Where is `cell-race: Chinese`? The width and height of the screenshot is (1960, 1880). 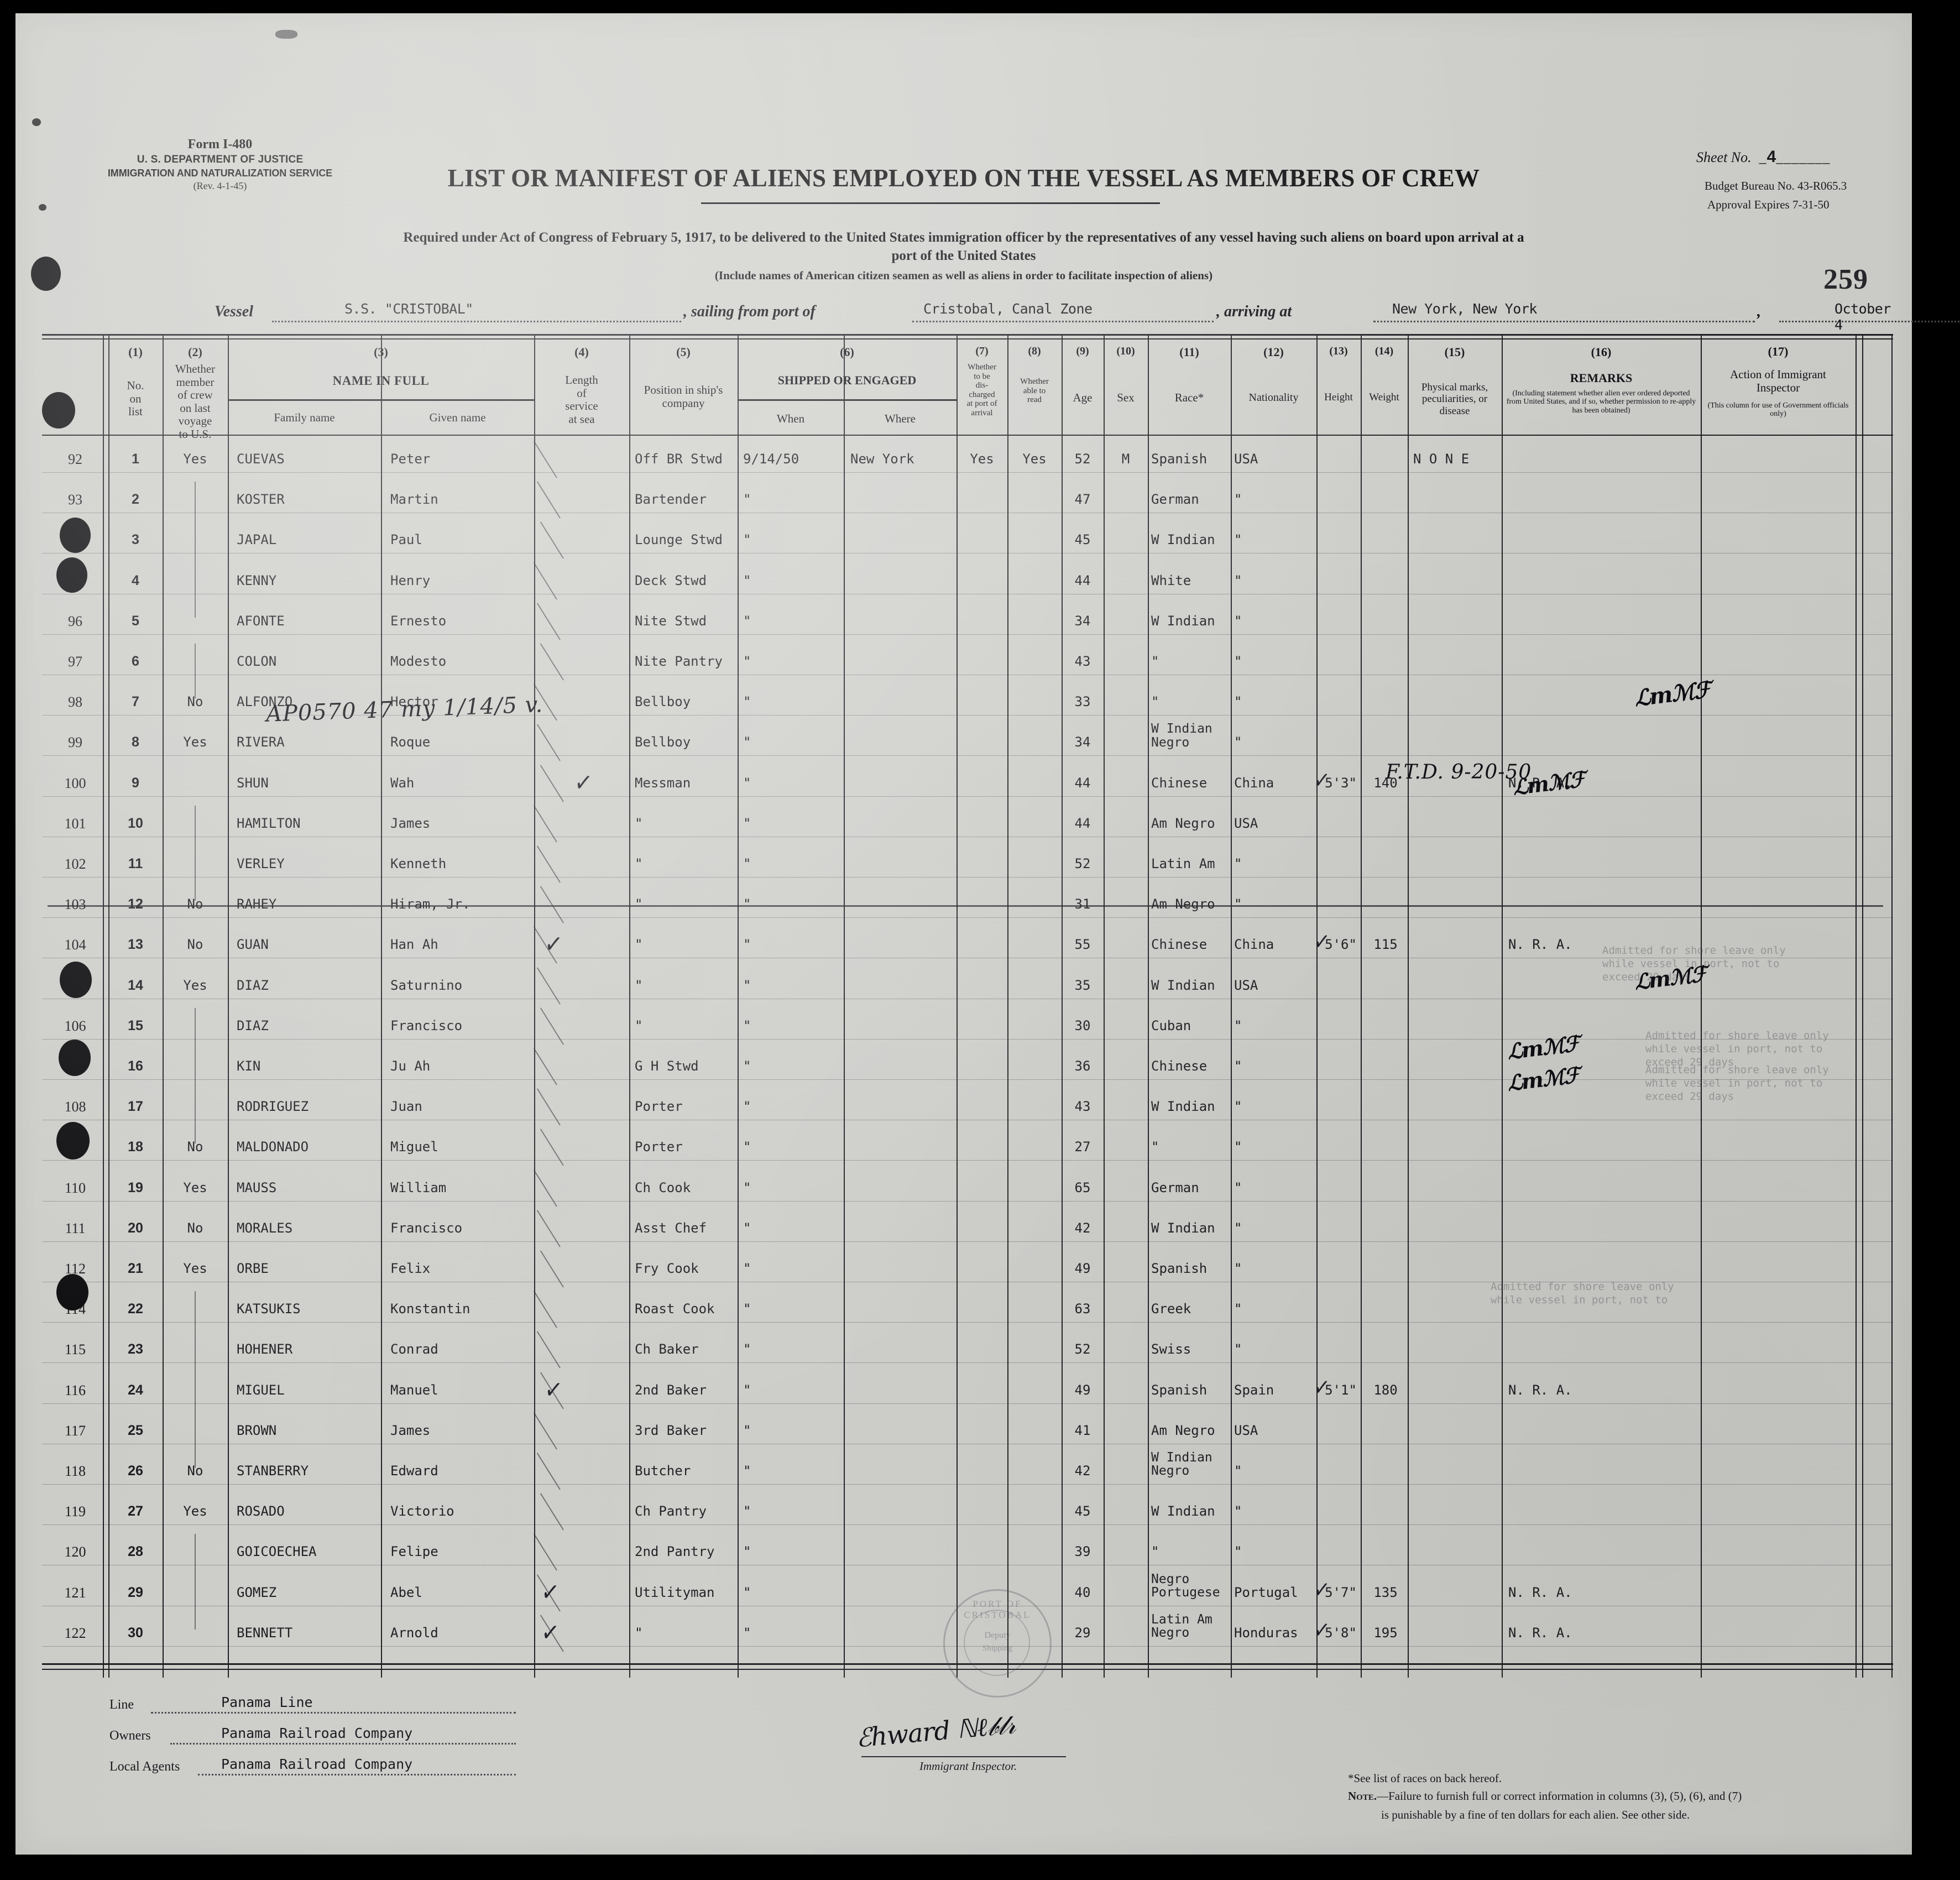
cell-race: Chinese is located at coordinates (1180, 1066).